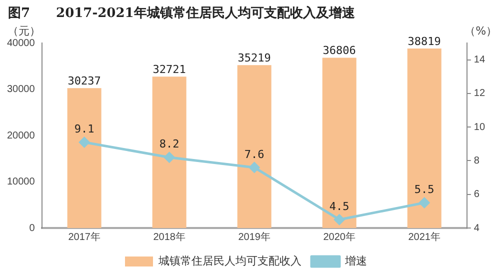  I want to click on legend-label: 城镇常住居民人均可支配收入, so click(230, 261).